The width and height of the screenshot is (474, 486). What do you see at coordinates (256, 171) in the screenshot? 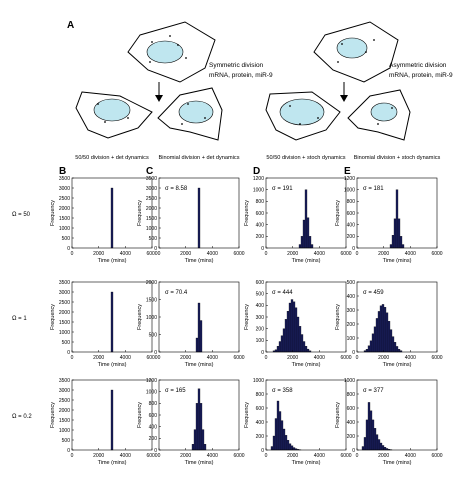
I see `panel-letter-d: D` at bounding box center [256, 171].